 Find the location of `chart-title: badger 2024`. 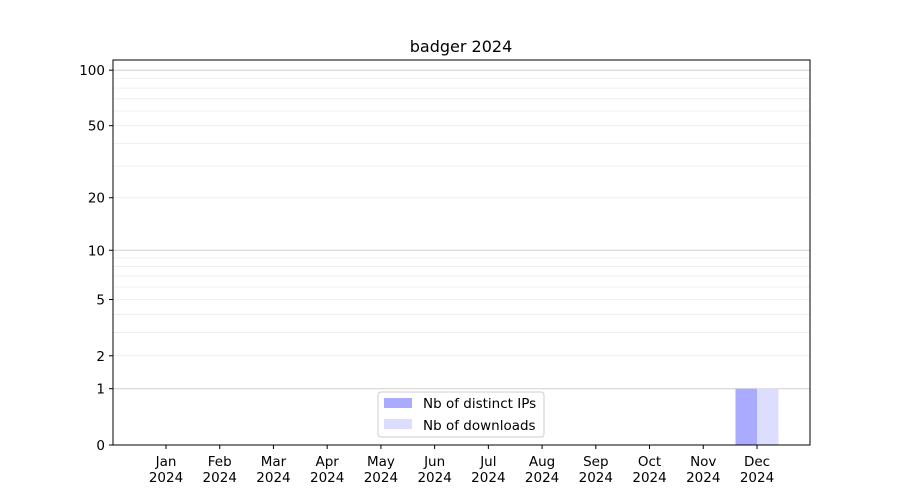

chart-title: badger 2024 is located at coordinates (461, 46).